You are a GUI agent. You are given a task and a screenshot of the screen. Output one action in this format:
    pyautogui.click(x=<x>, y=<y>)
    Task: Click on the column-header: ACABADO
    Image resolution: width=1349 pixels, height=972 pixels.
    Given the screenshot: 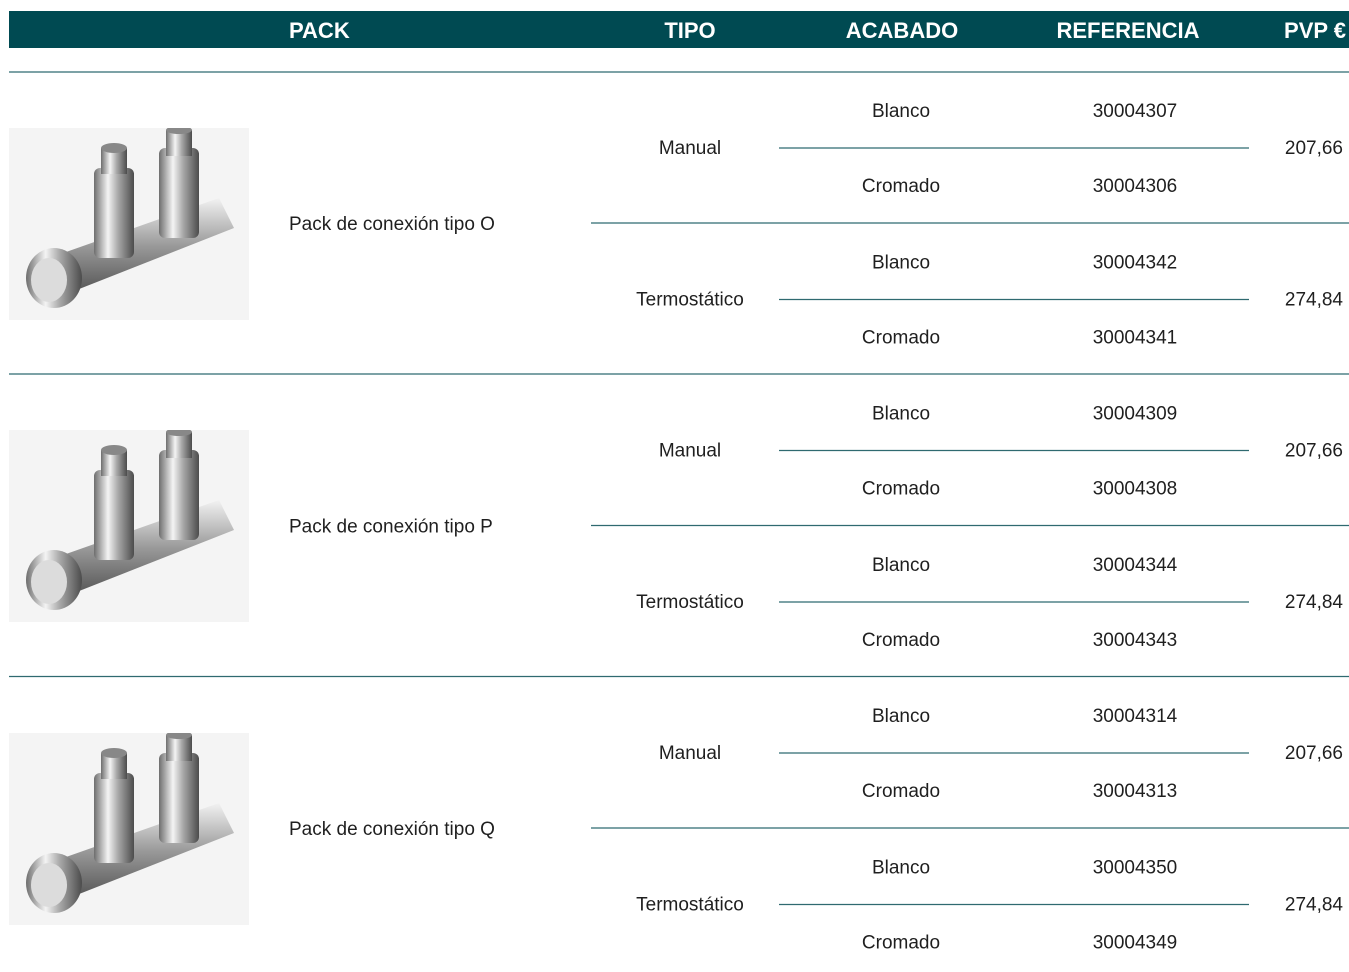 What is the action you would take?
    pyautogui.click(x=902, y=30)
    